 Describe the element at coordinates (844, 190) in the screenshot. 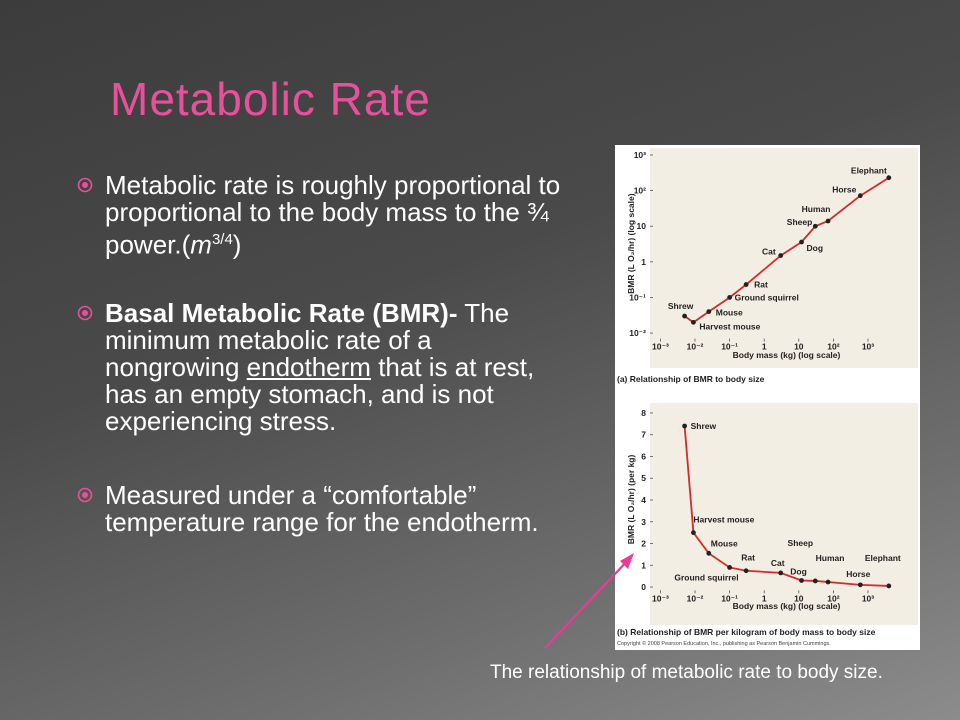

I see `point-label: Horse` at that location.